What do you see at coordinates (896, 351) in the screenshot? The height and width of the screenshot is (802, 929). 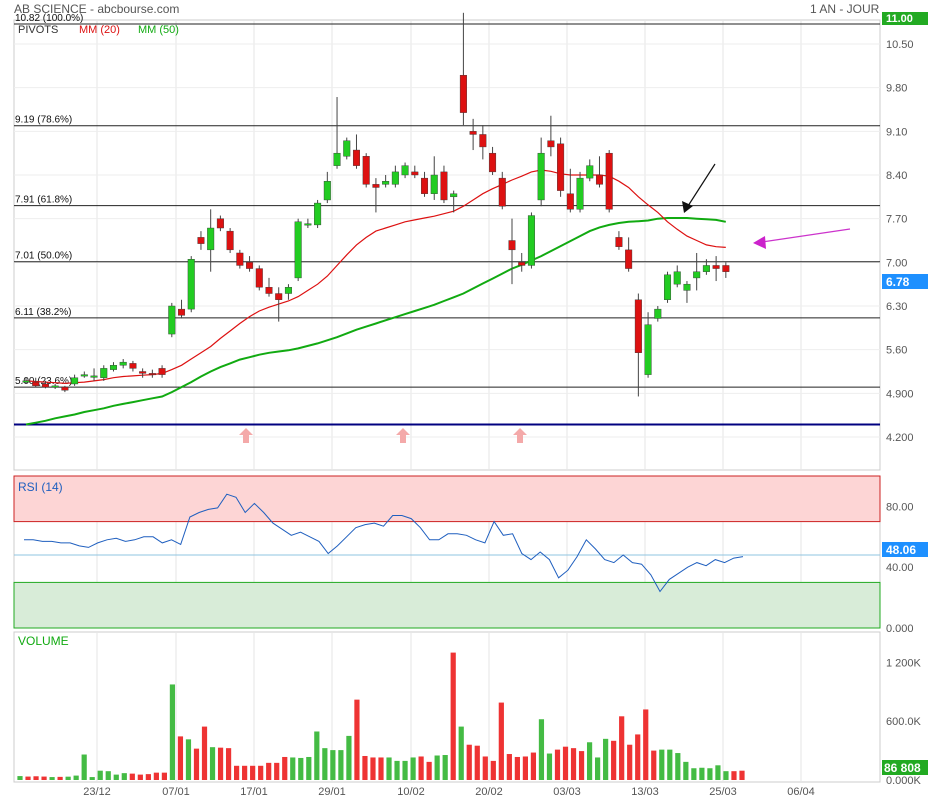 I see `price-tick-label: 5.60` at bounding box center [896, 351].